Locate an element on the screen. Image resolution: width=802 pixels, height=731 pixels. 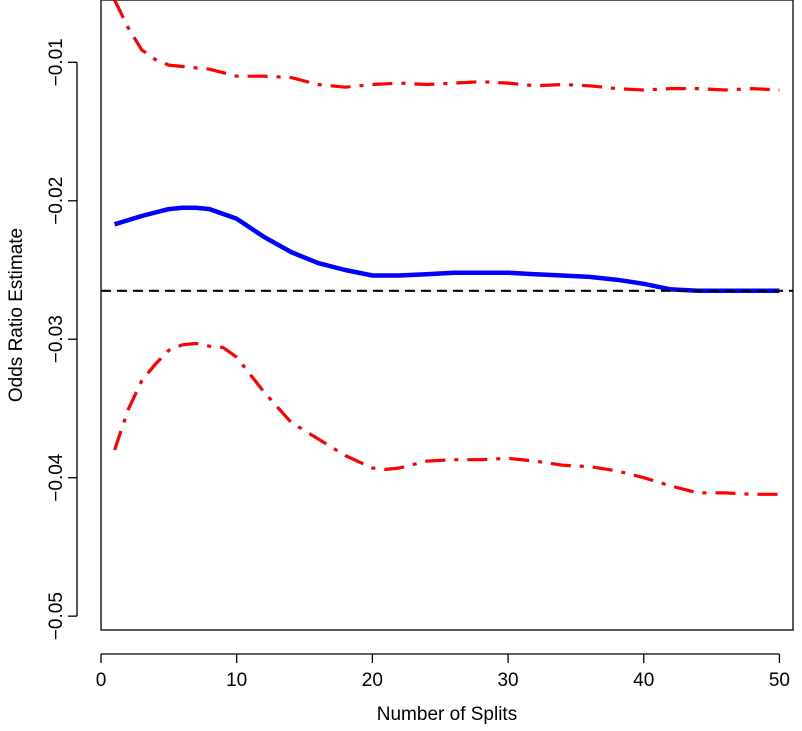
y-axis: −0.05 −0.04 −0.03 −0.02 −0.01 is located at coordinates (62, 339).